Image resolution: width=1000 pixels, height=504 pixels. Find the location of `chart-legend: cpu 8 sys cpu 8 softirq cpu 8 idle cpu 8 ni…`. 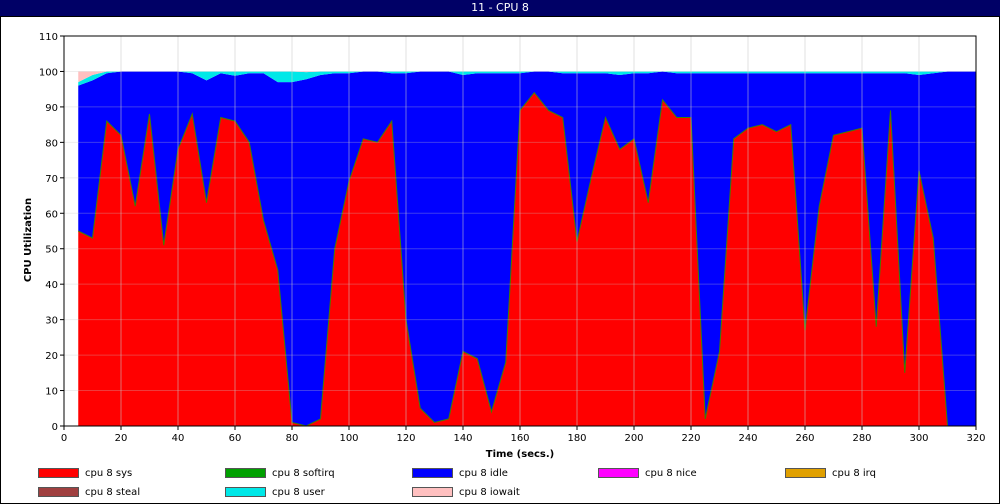

chart-legend: cpu 8 sys cpu 8 softirq cpu 8 idle cpu 8 ni… is located at coordinates (500, 484).